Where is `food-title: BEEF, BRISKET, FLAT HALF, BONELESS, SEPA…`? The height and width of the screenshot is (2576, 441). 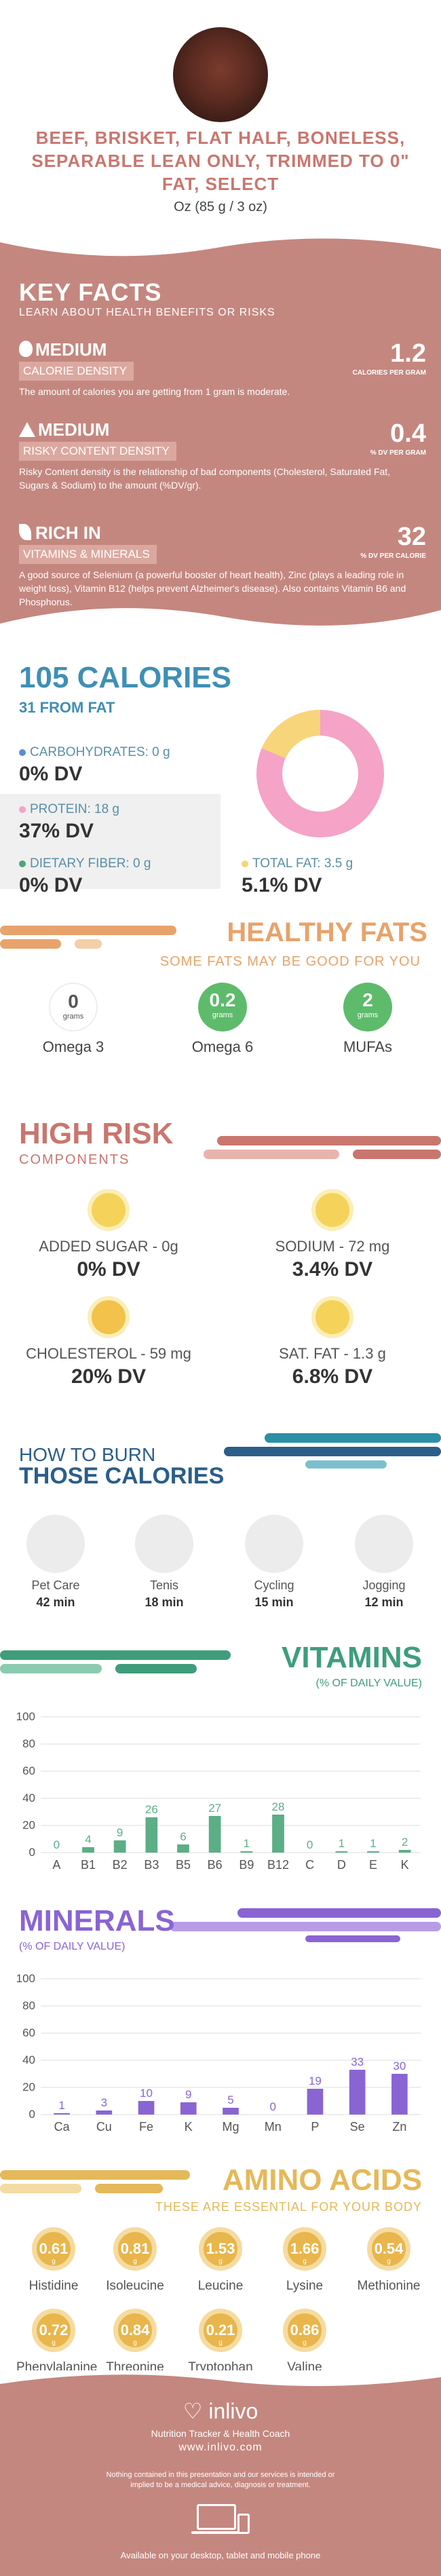 food-title: BEEF, BRISKET, FLAT HALF, BONELESS, SEPA… is located at coordinates (220, 161).